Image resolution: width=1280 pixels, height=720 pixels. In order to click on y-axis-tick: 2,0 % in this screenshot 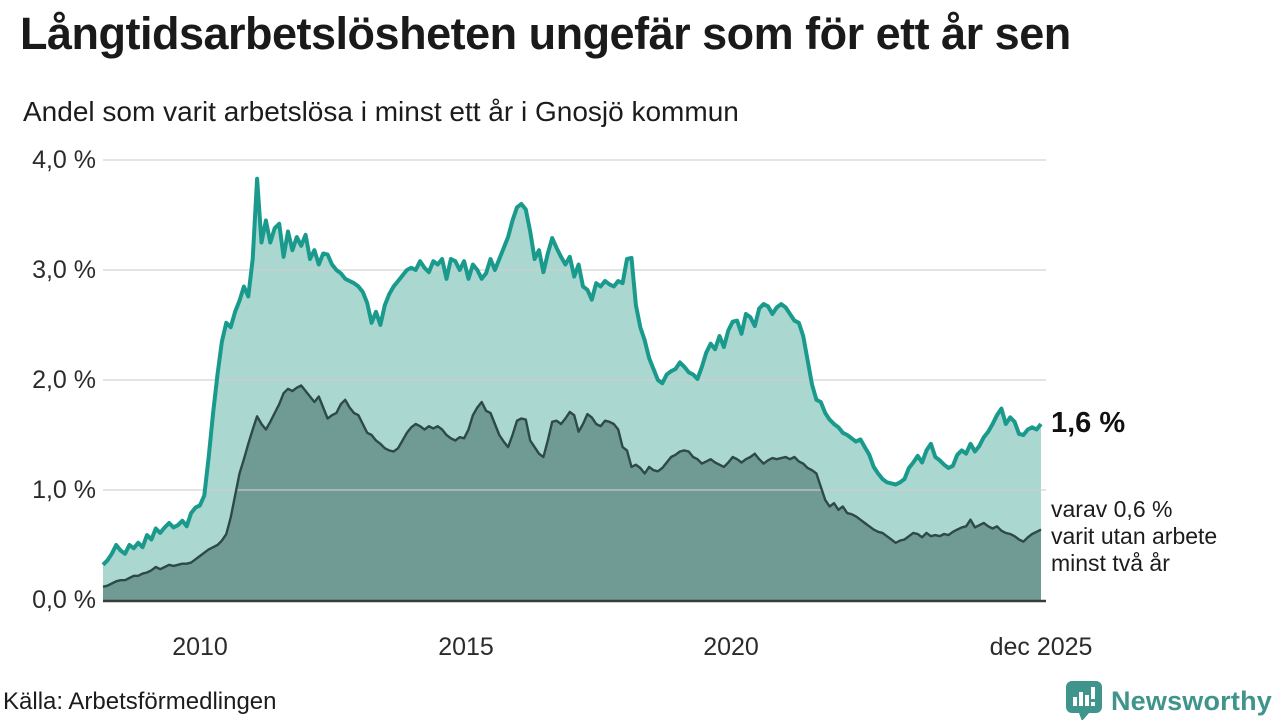, I will do `click(64, 380)`.